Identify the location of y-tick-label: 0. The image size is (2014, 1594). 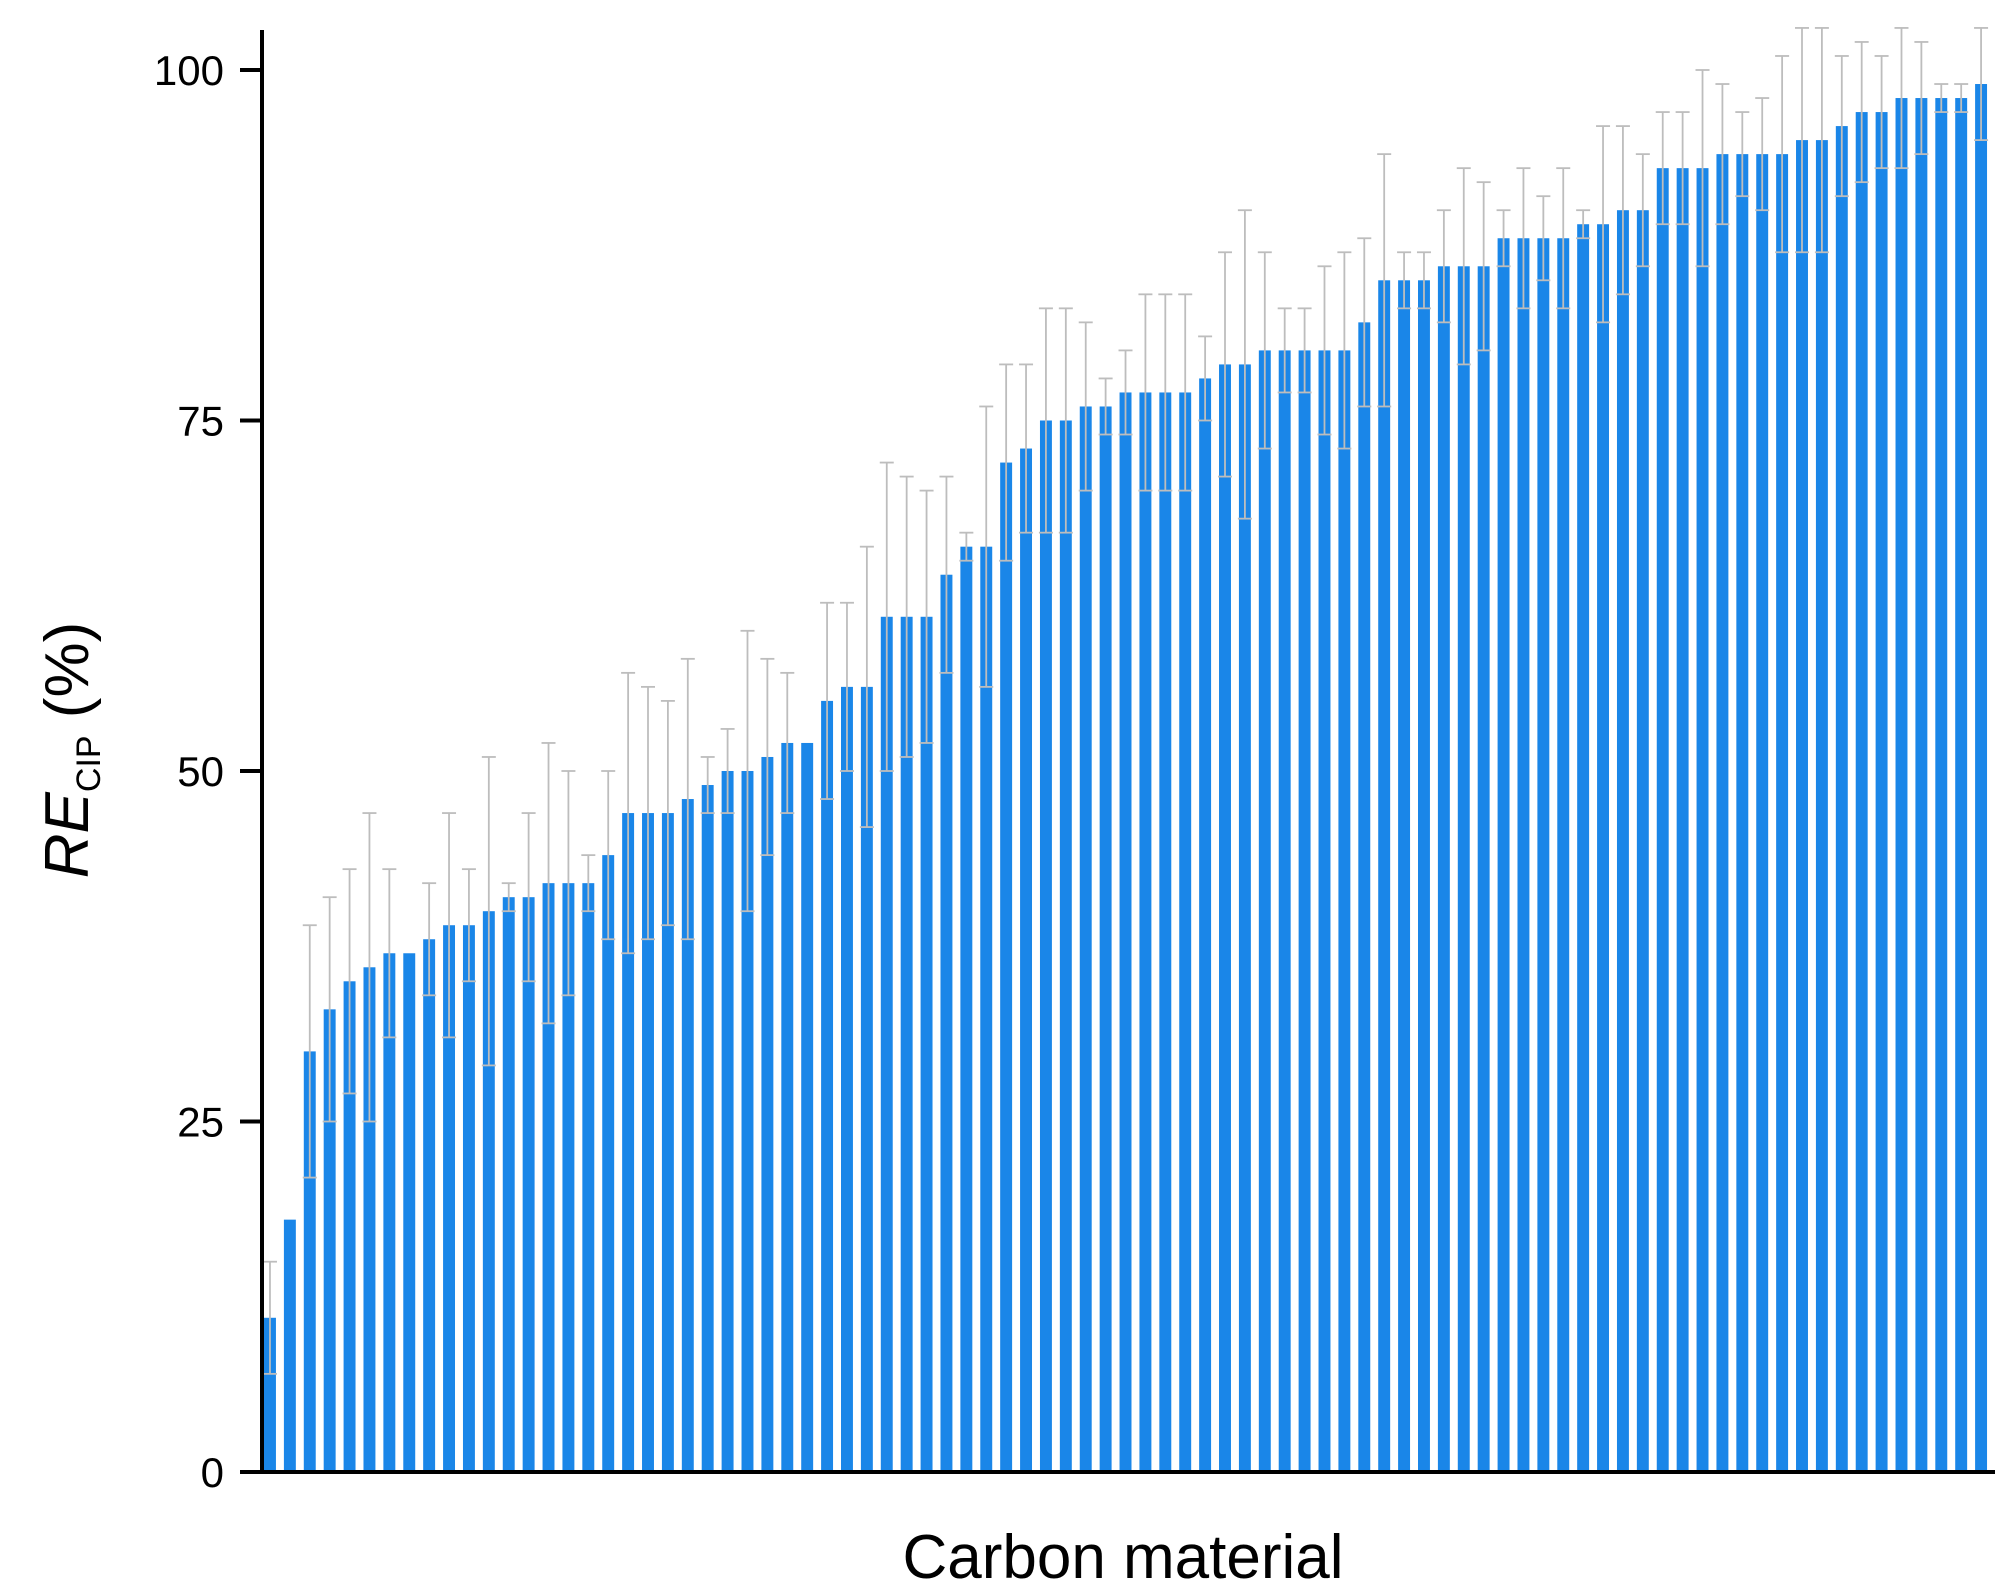
(212, 1472).